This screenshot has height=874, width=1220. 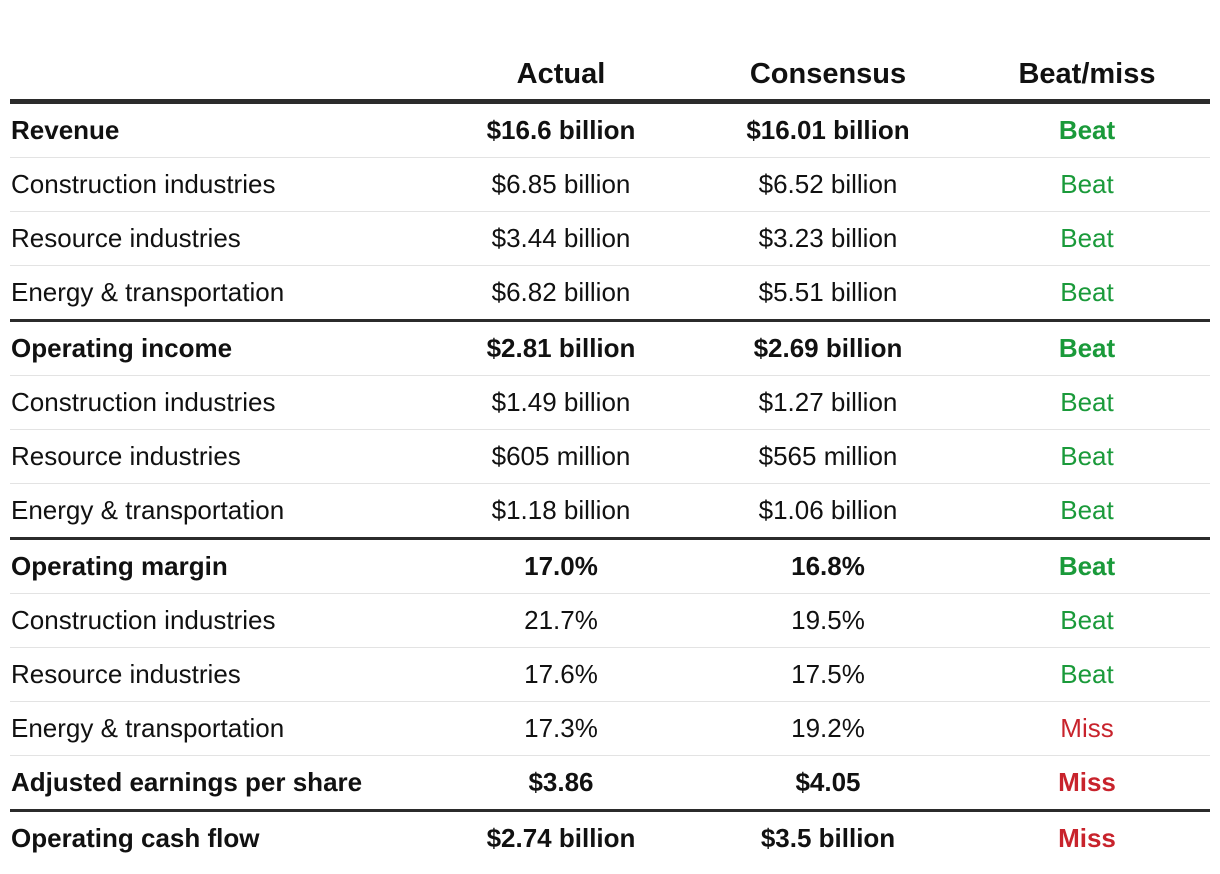 I want to click on cell-consensus: $6.52 billion, so click(x=828, y=184).